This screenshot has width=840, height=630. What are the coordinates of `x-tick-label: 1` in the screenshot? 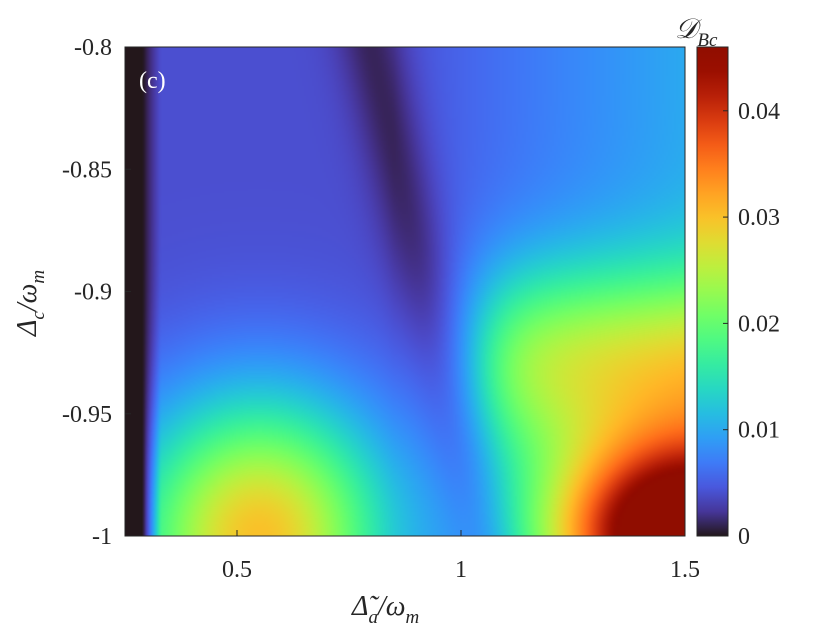 It's located at (461, 570).